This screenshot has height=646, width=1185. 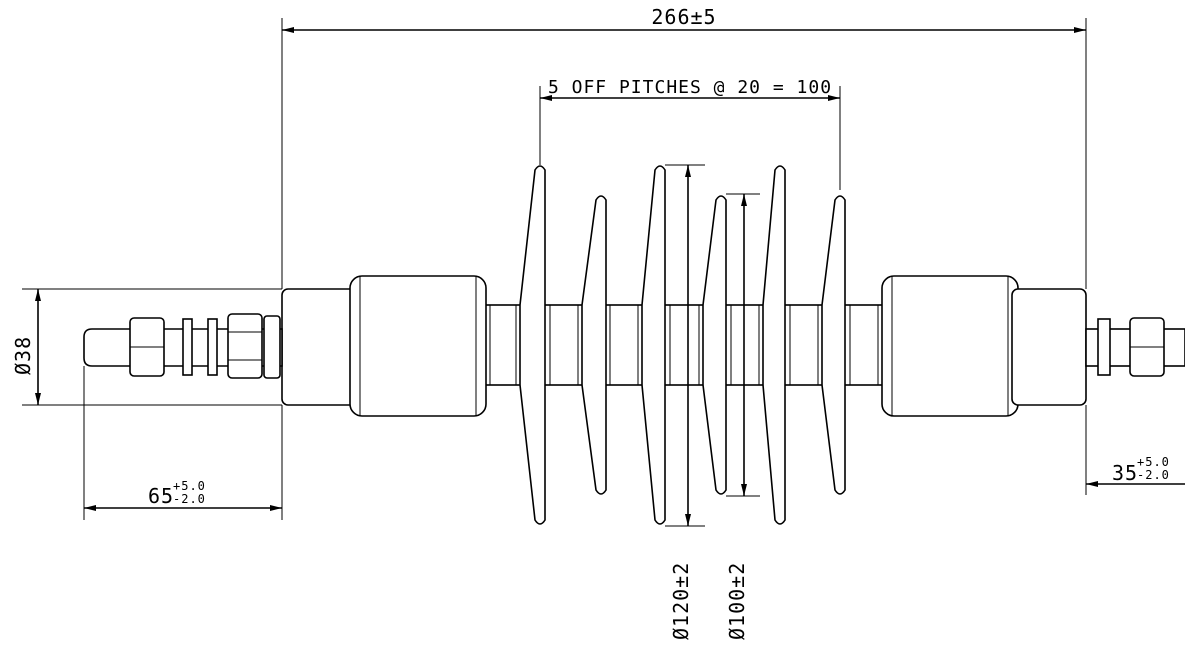 I want to click on shed-5-large, so click(x=774, y=345).